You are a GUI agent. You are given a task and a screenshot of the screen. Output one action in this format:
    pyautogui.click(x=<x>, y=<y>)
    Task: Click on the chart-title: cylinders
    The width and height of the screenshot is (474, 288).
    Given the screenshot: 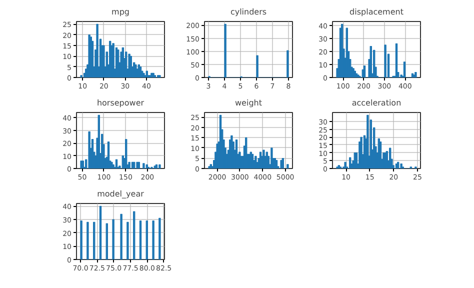 What is the action you would take?
    pyautogui.click(x=248, y=12)
    